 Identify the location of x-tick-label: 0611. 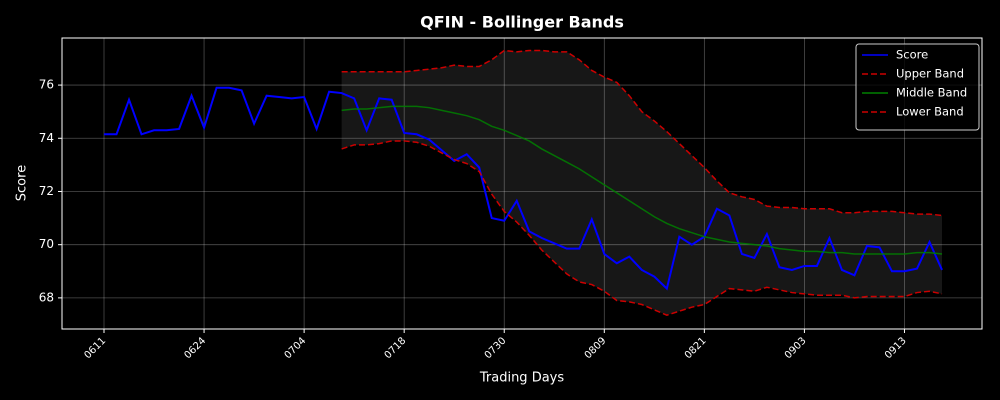
(95, 348).